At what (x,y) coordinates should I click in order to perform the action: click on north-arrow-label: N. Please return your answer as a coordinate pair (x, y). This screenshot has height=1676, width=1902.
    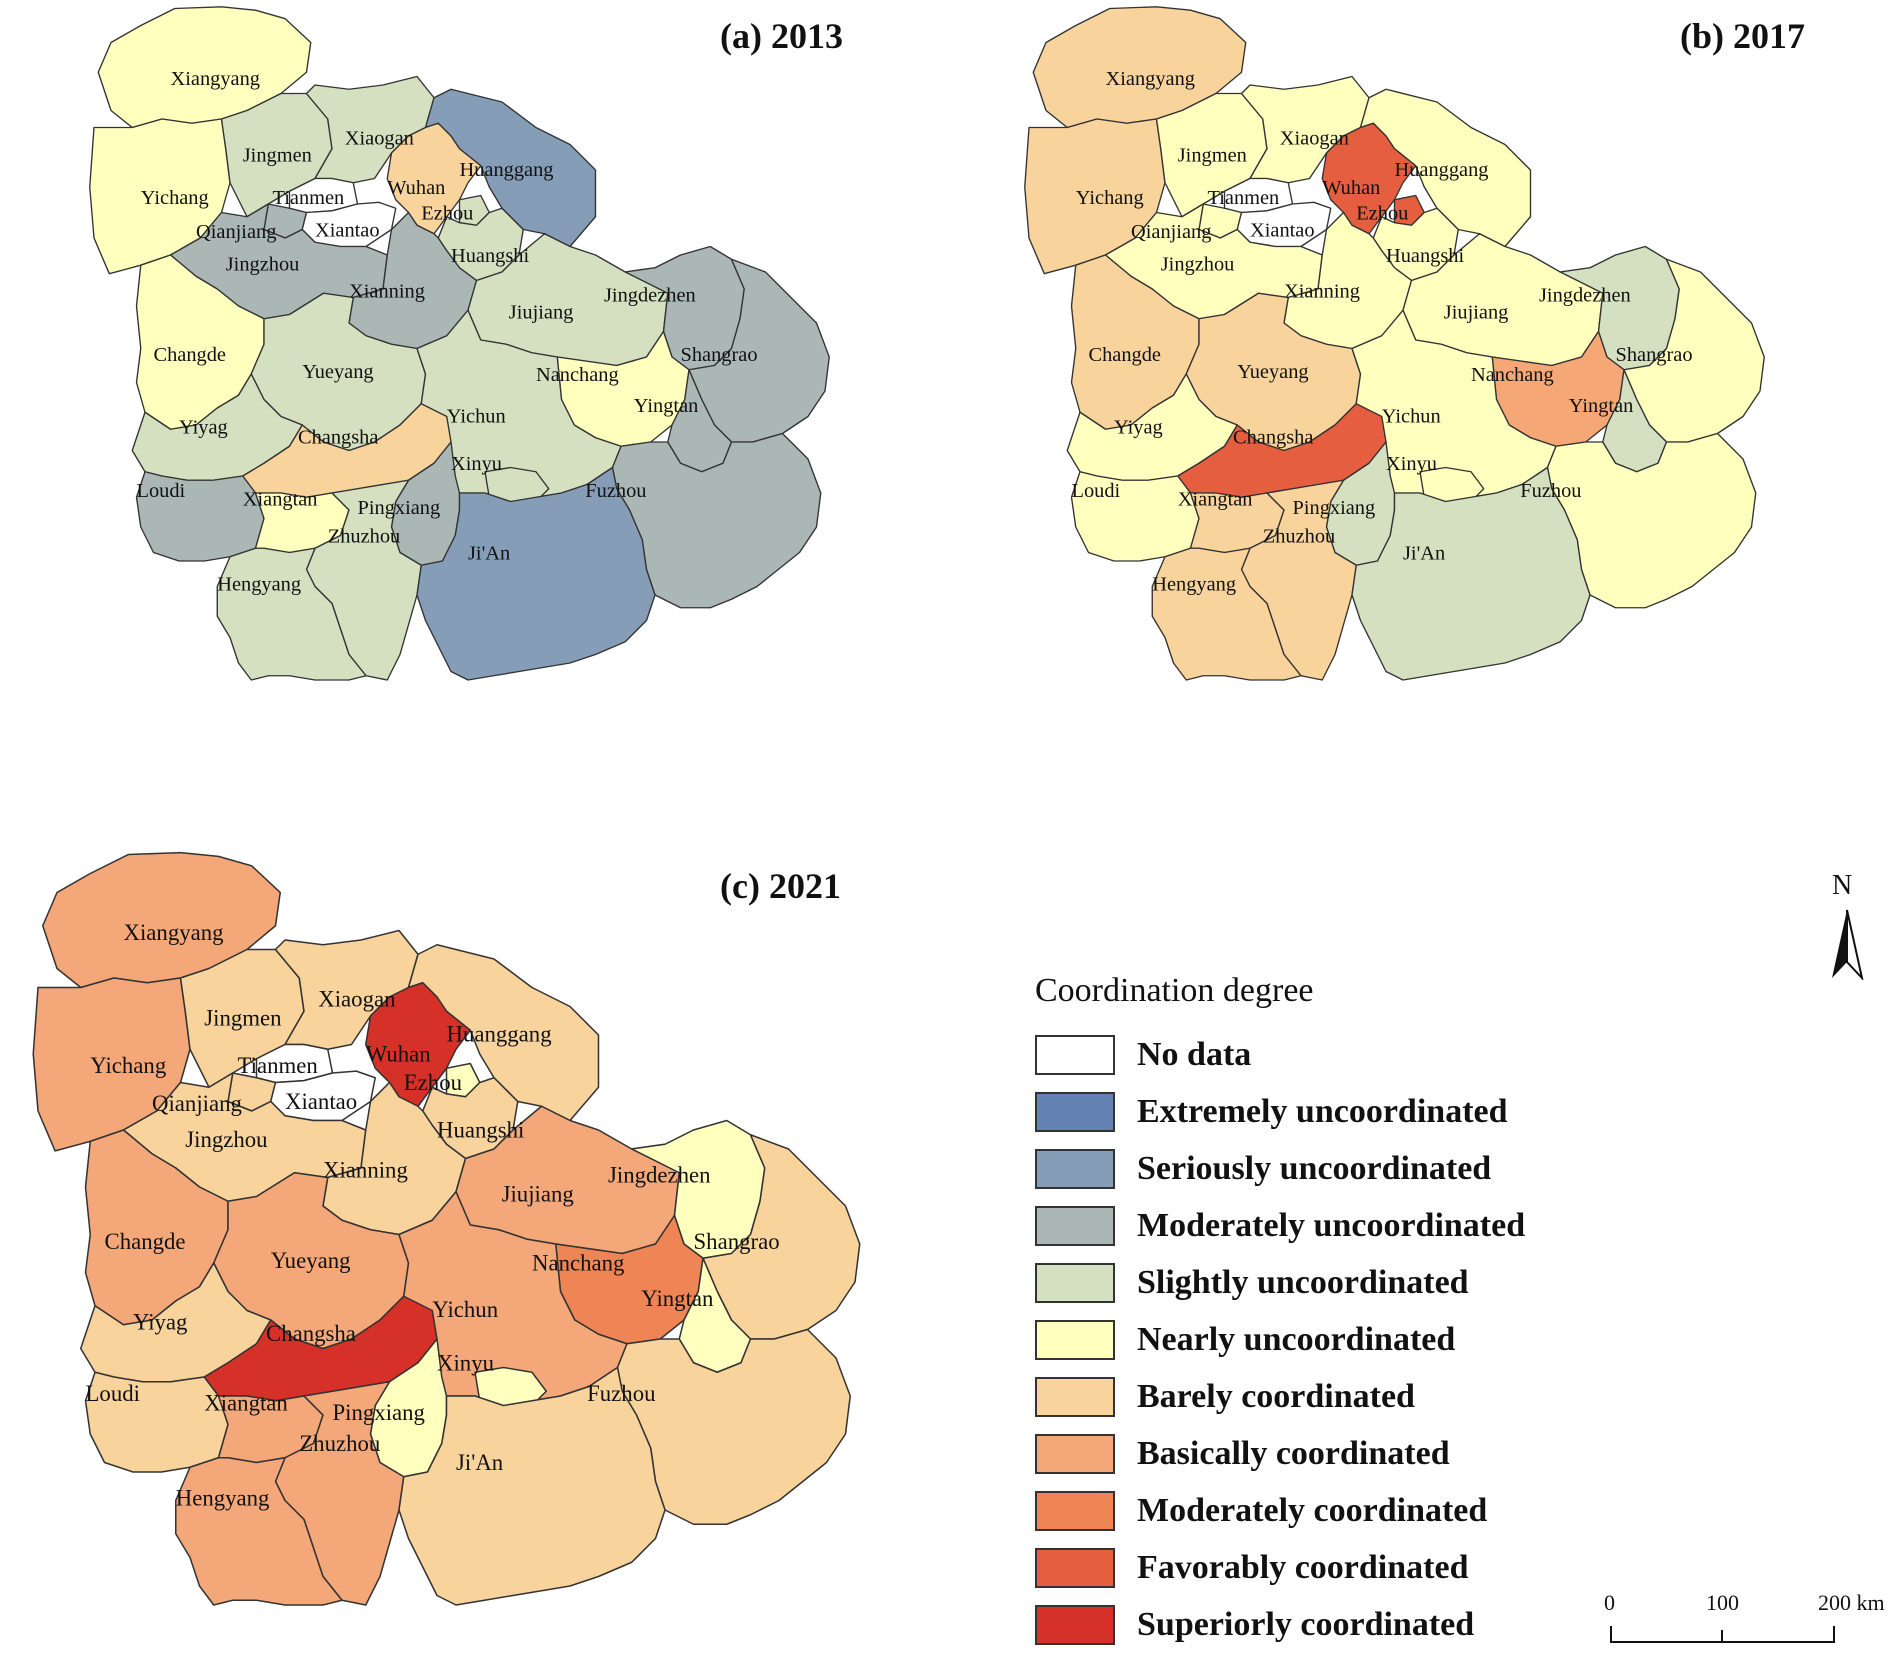
    Looking at the image, I should click on (1842, 885).